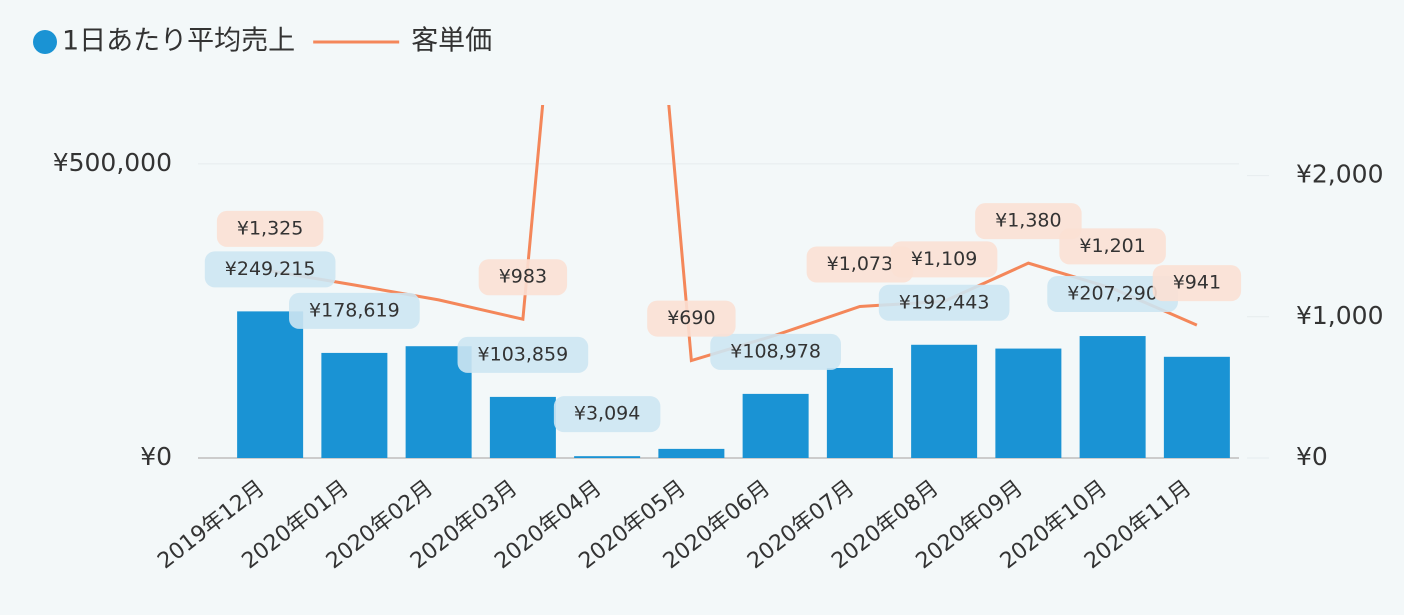  I want to click on data-label: ¥207,290, so click(1112, 294).